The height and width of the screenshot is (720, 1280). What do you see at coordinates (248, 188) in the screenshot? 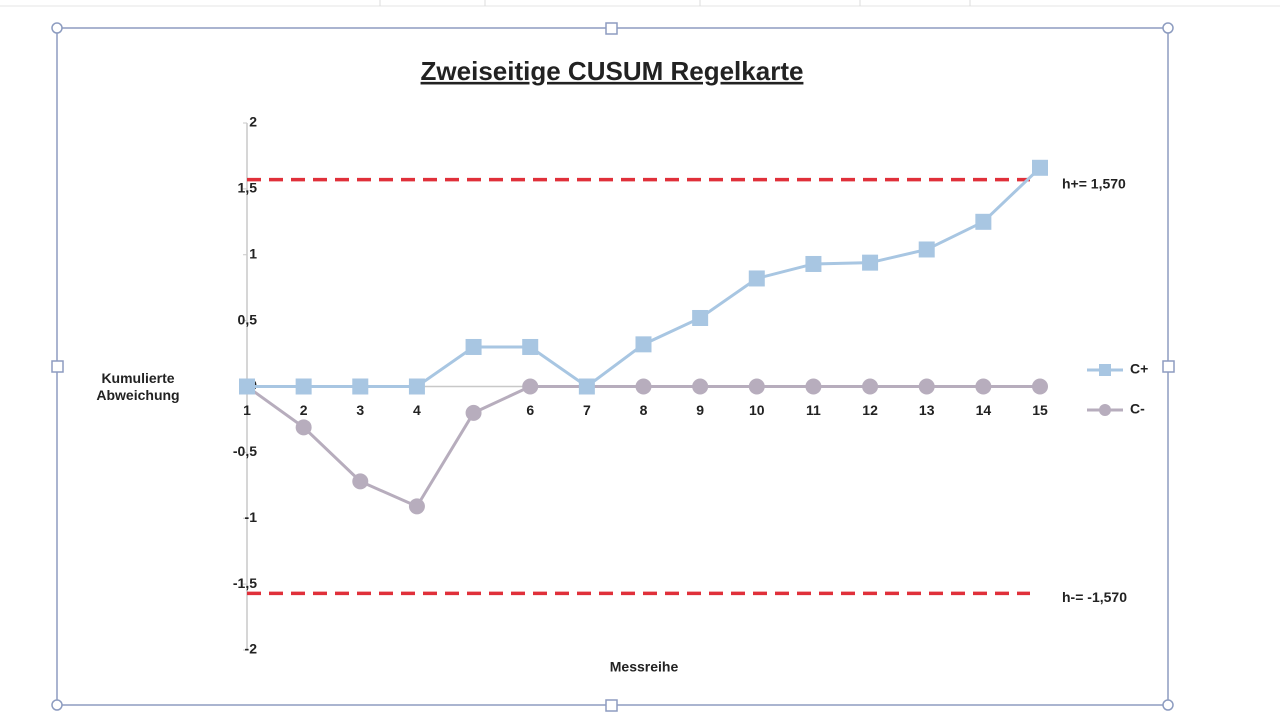
I see `y-tick-label: 1,5` at bounding box center [248, 188].